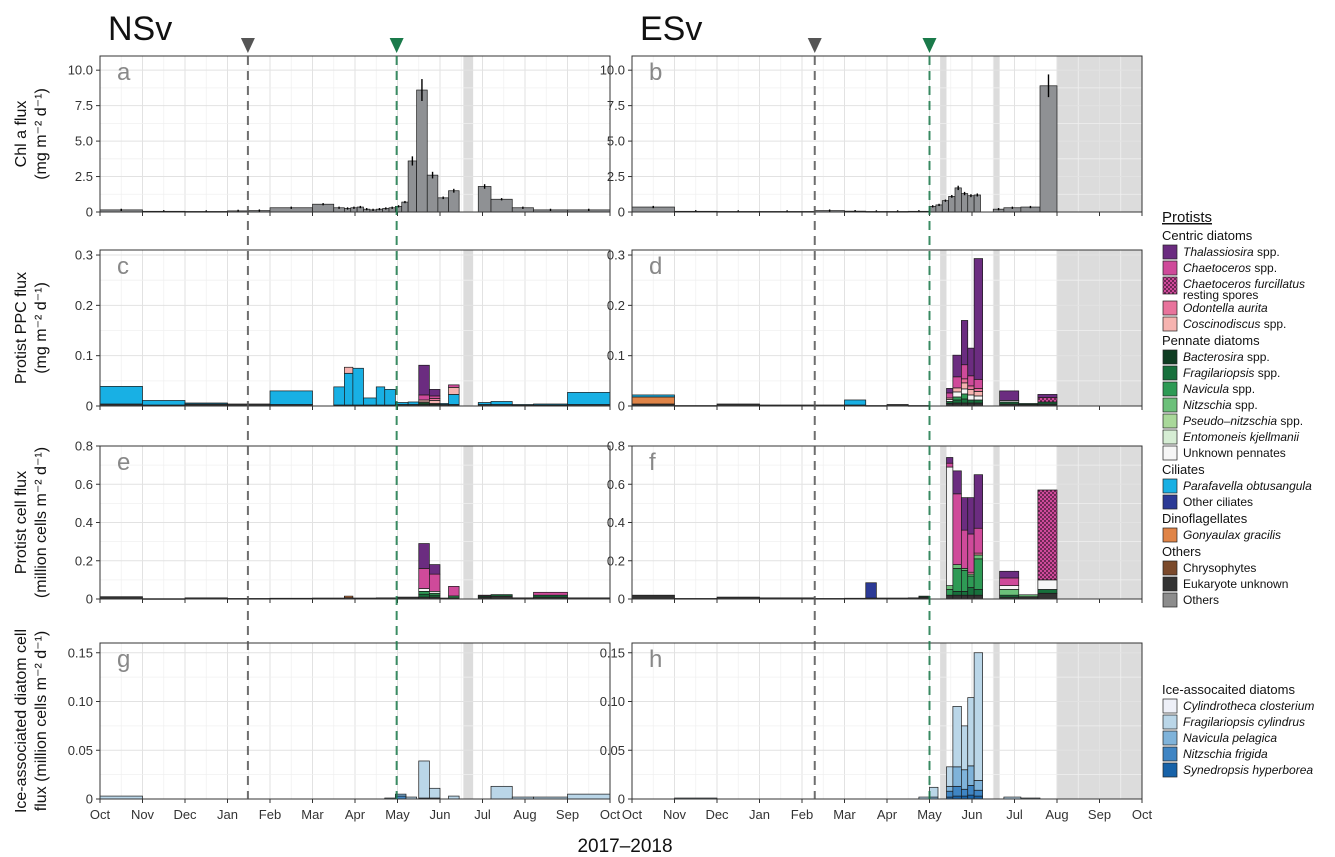  I want to click on x-tick-label: Dec, so click(185, 814).